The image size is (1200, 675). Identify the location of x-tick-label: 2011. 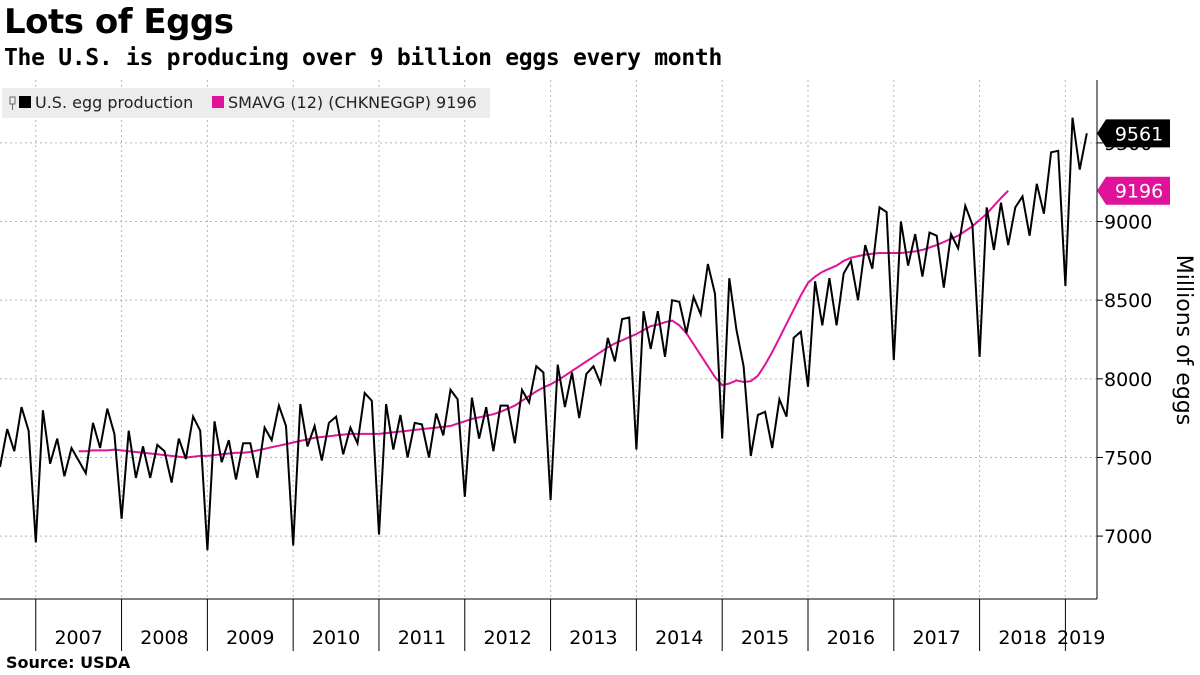
(422, 638).